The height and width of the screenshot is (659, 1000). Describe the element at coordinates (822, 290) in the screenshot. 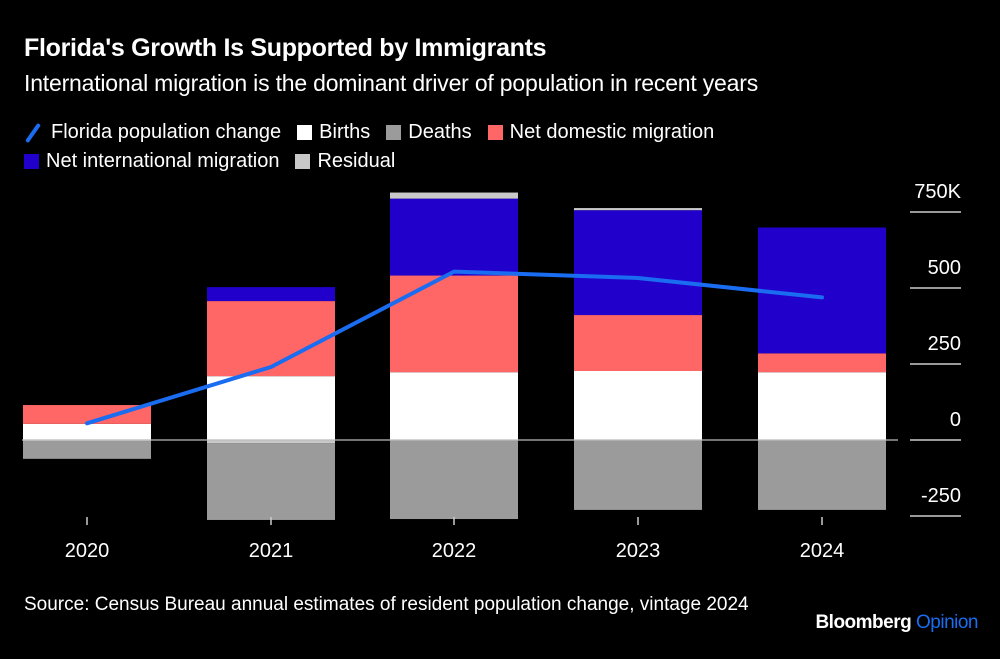

I see `bar-net-international-migration-2024` at that location.